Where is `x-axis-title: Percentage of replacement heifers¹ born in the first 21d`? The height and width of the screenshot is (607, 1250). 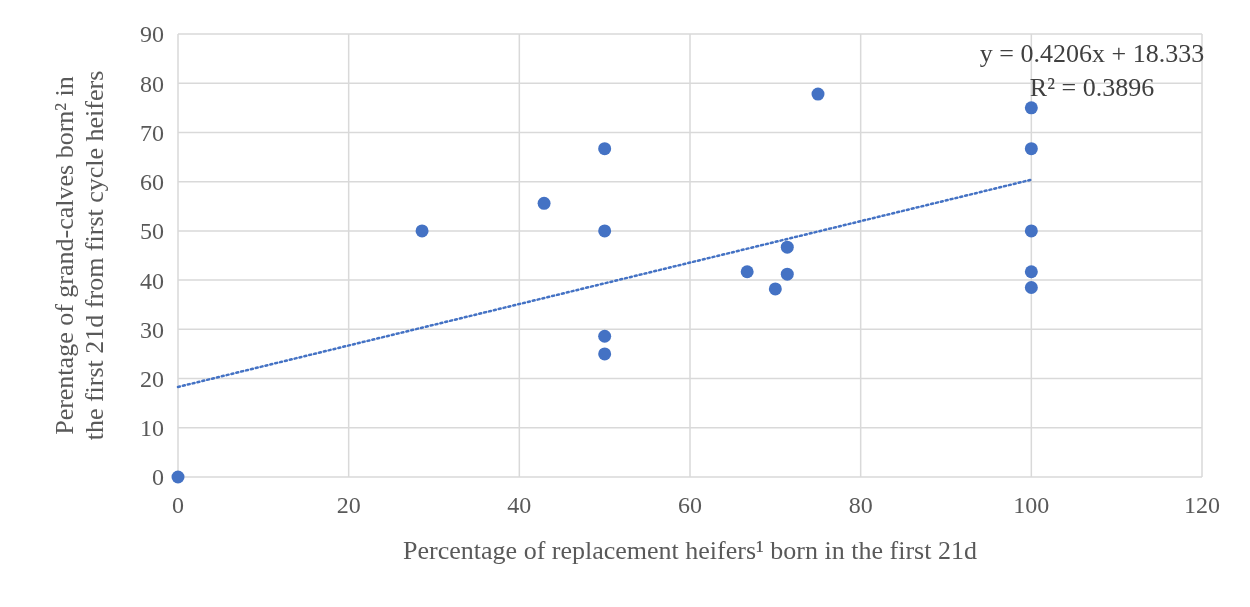
x-axis-title: Percentage of replacement heifers¹ born in the first 21d is located at coordinates (690, 550).